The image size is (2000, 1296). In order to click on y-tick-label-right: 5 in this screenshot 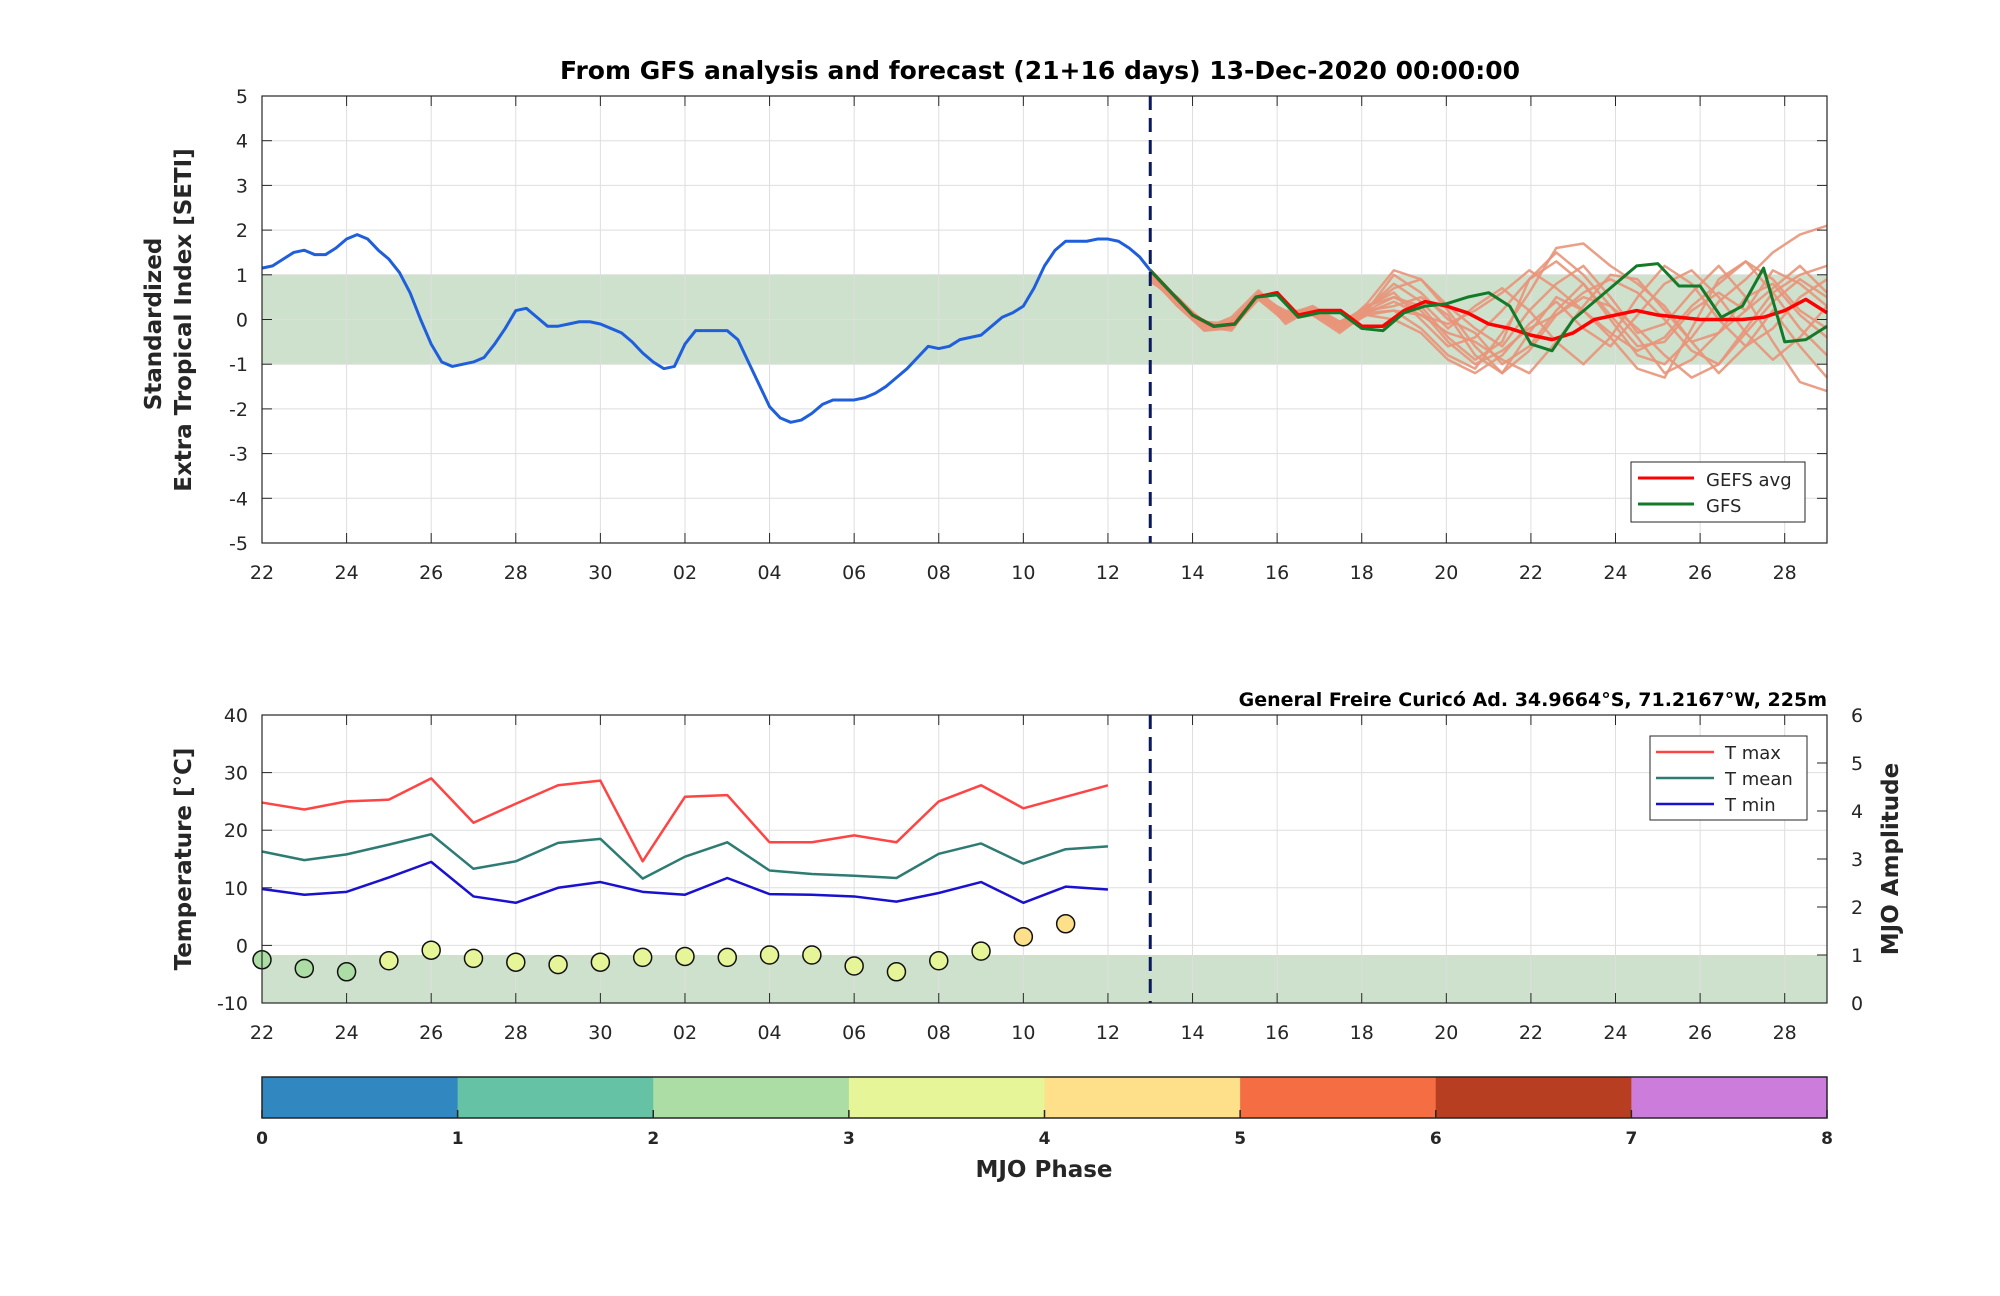, I will do `click(1857, 764)`.